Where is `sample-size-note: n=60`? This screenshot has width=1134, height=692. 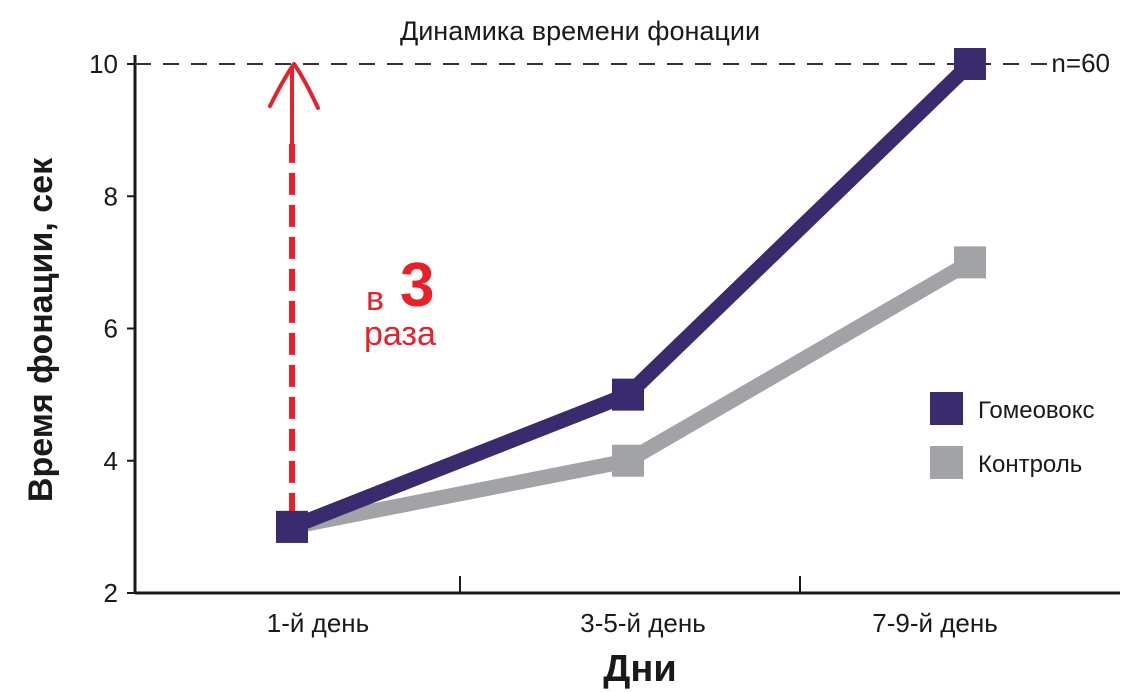
sample-size-note: n=60 is located at coordinates (1080, 63).